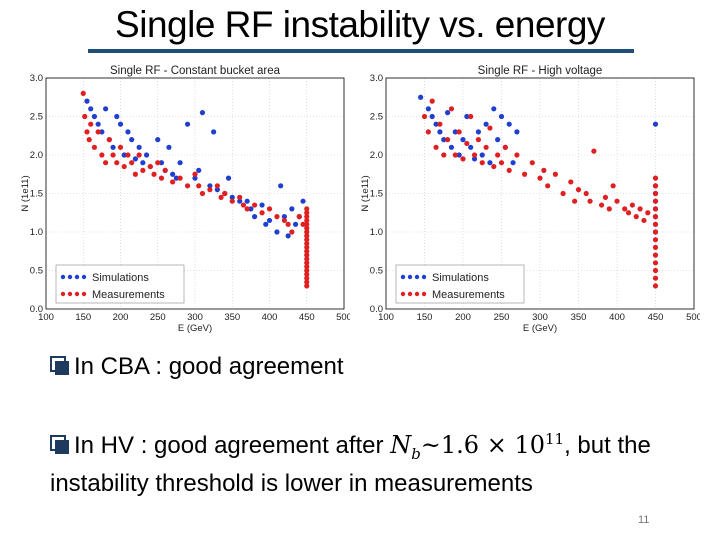  I want to click on legend-box, so click(460, 284).